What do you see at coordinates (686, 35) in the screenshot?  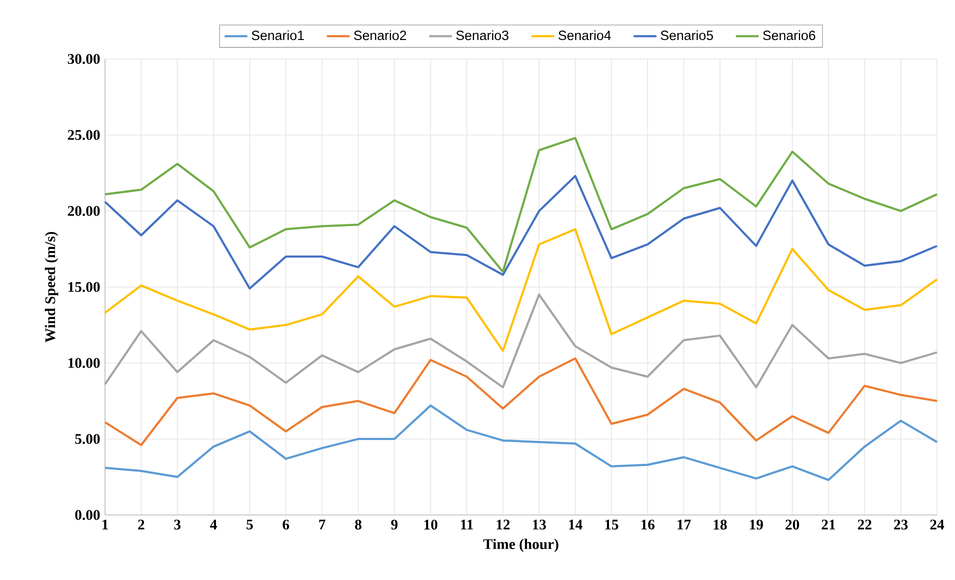 I see `legend-label: Senario5` at bounding box center [686, 35].